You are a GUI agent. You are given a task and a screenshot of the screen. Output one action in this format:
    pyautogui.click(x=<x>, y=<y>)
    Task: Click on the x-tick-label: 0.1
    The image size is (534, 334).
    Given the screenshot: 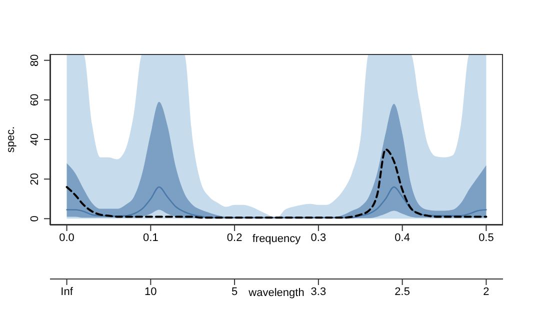 What is the action you would take?
    pyautogui.click(x=150, y=238)
    